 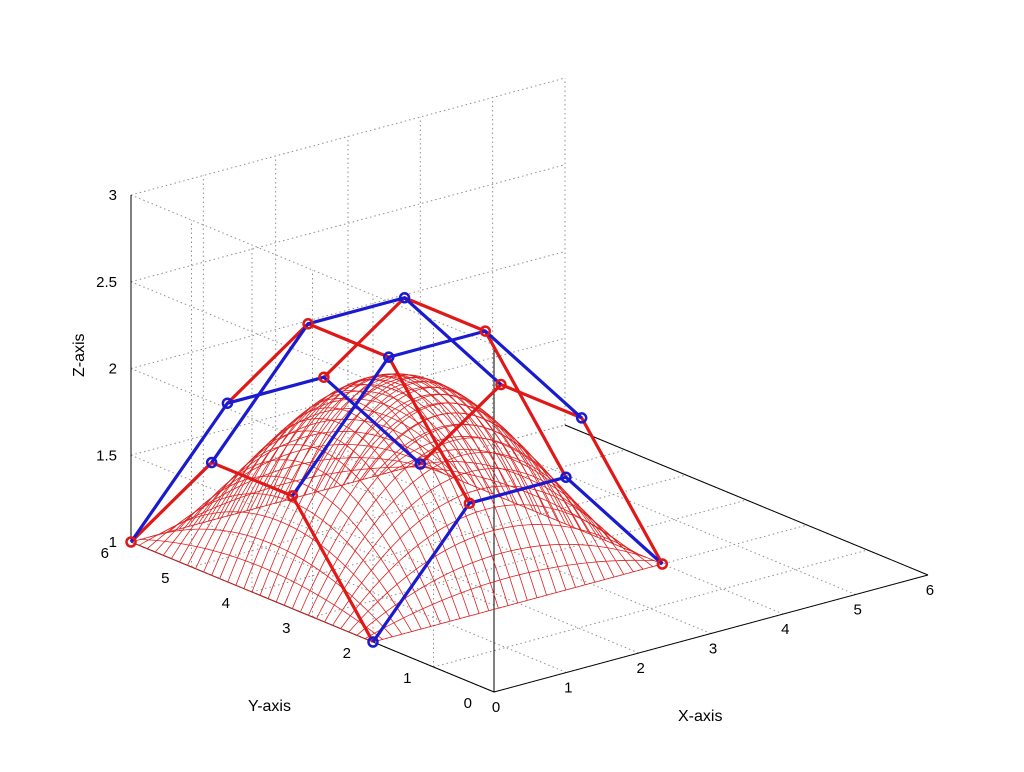 I want to click on floor-edge-right, so click(x=746, y=500).